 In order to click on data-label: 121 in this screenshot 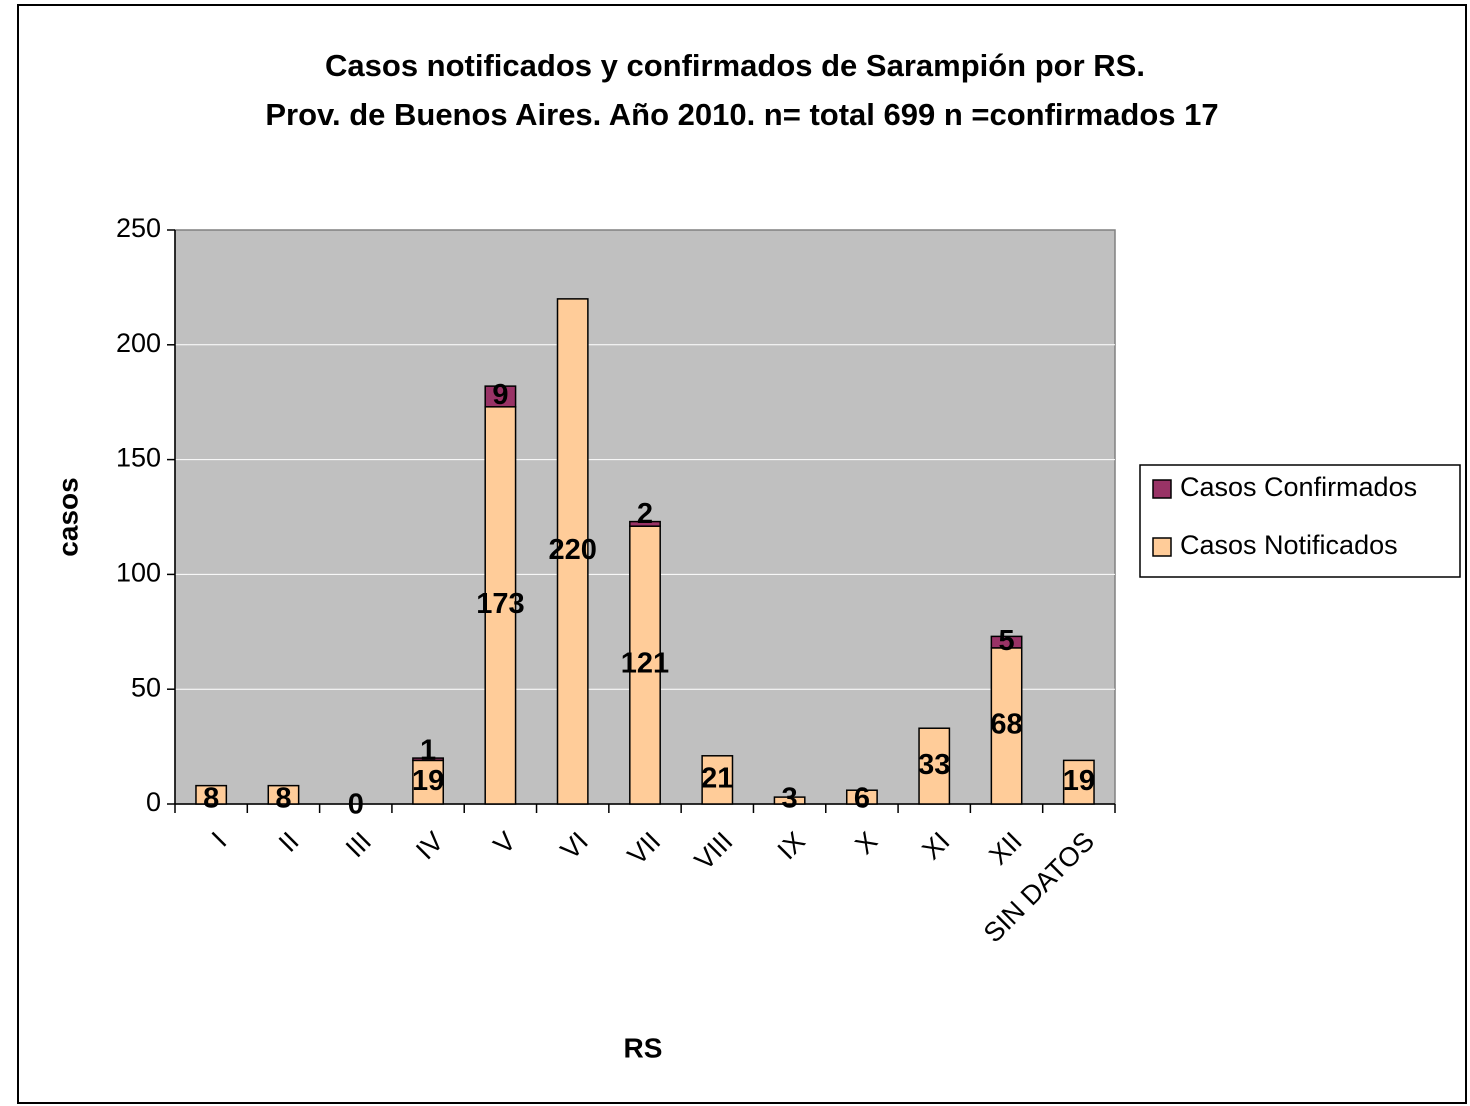, I will do `click(645, 664)`.